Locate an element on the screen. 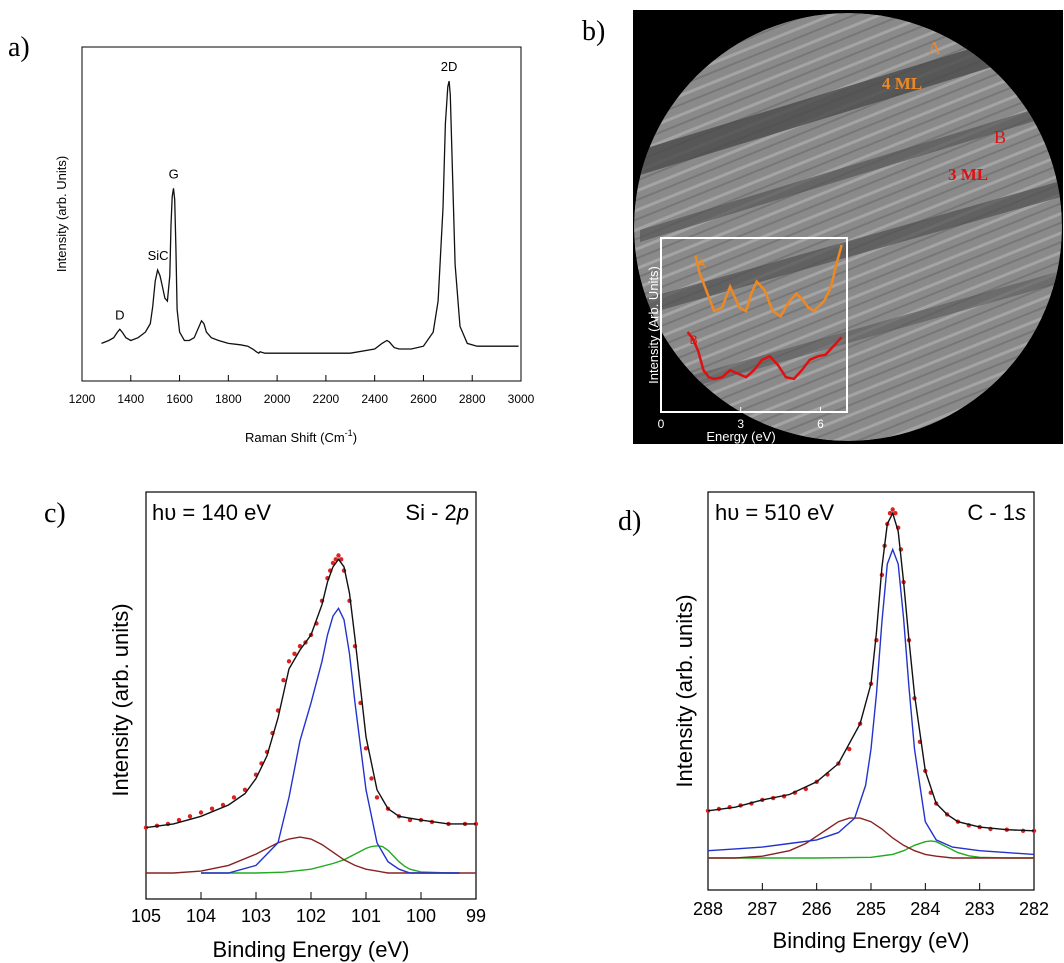 Image resolution: width=1064 pixels, height=963 pixels. leem-region-label: B is located at coordinates (1000, 137).